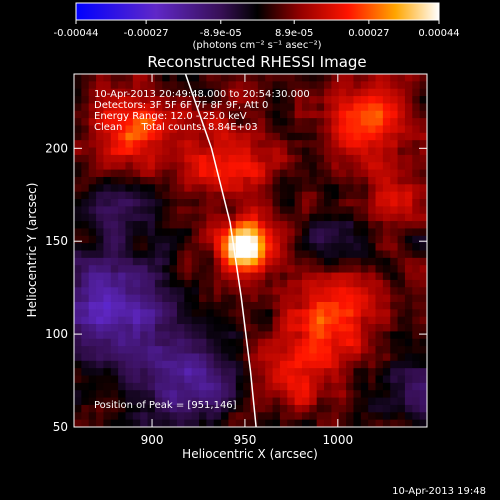  Describe the element at coordinates (181, 105) in the screenshot. I see `annotation-line: Detectors: 3F 5F 6F 7F 8F 9F, Att 0` at that location.